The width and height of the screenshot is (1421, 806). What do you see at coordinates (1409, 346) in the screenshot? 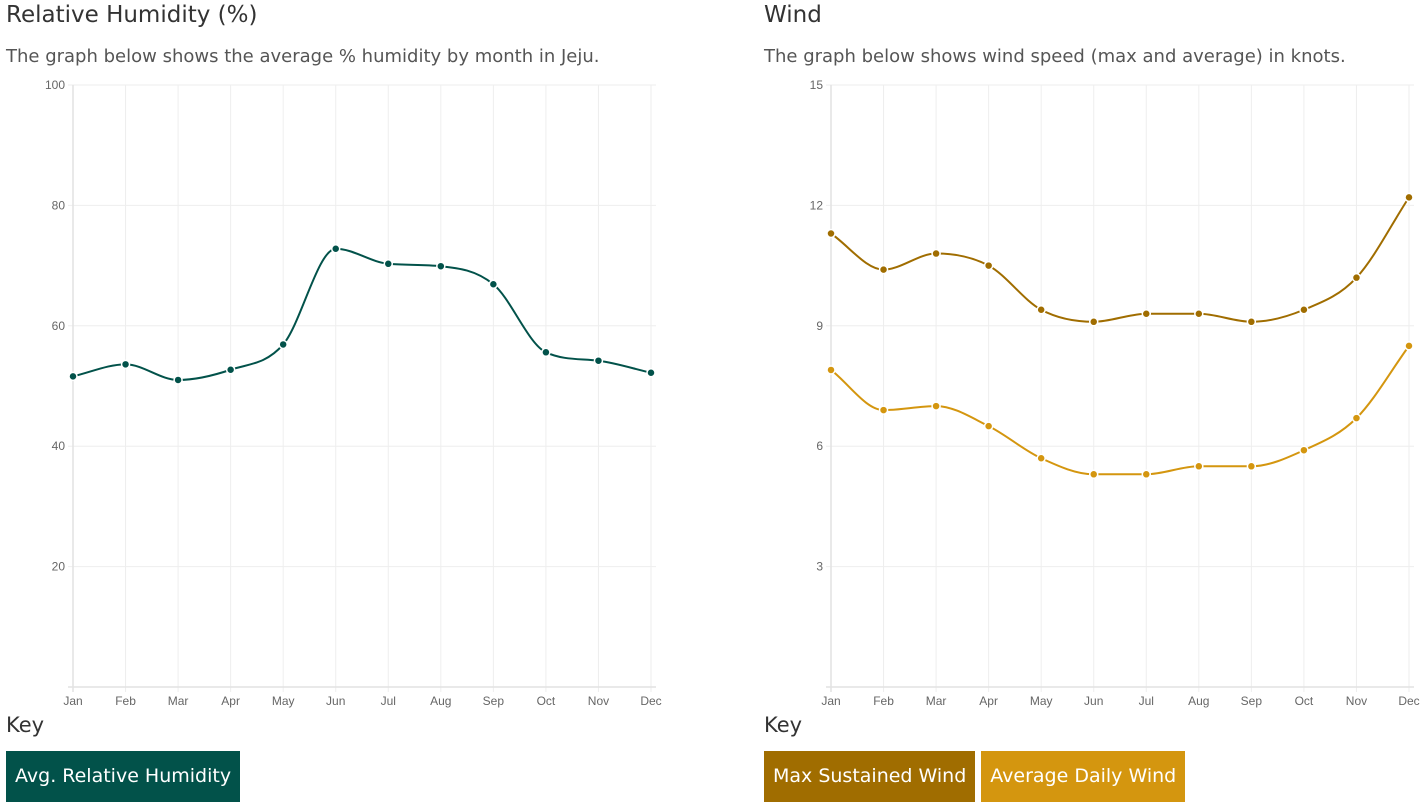
I see `wind-point-average-daily-wind-dec` at bounding box center [1409, 346].